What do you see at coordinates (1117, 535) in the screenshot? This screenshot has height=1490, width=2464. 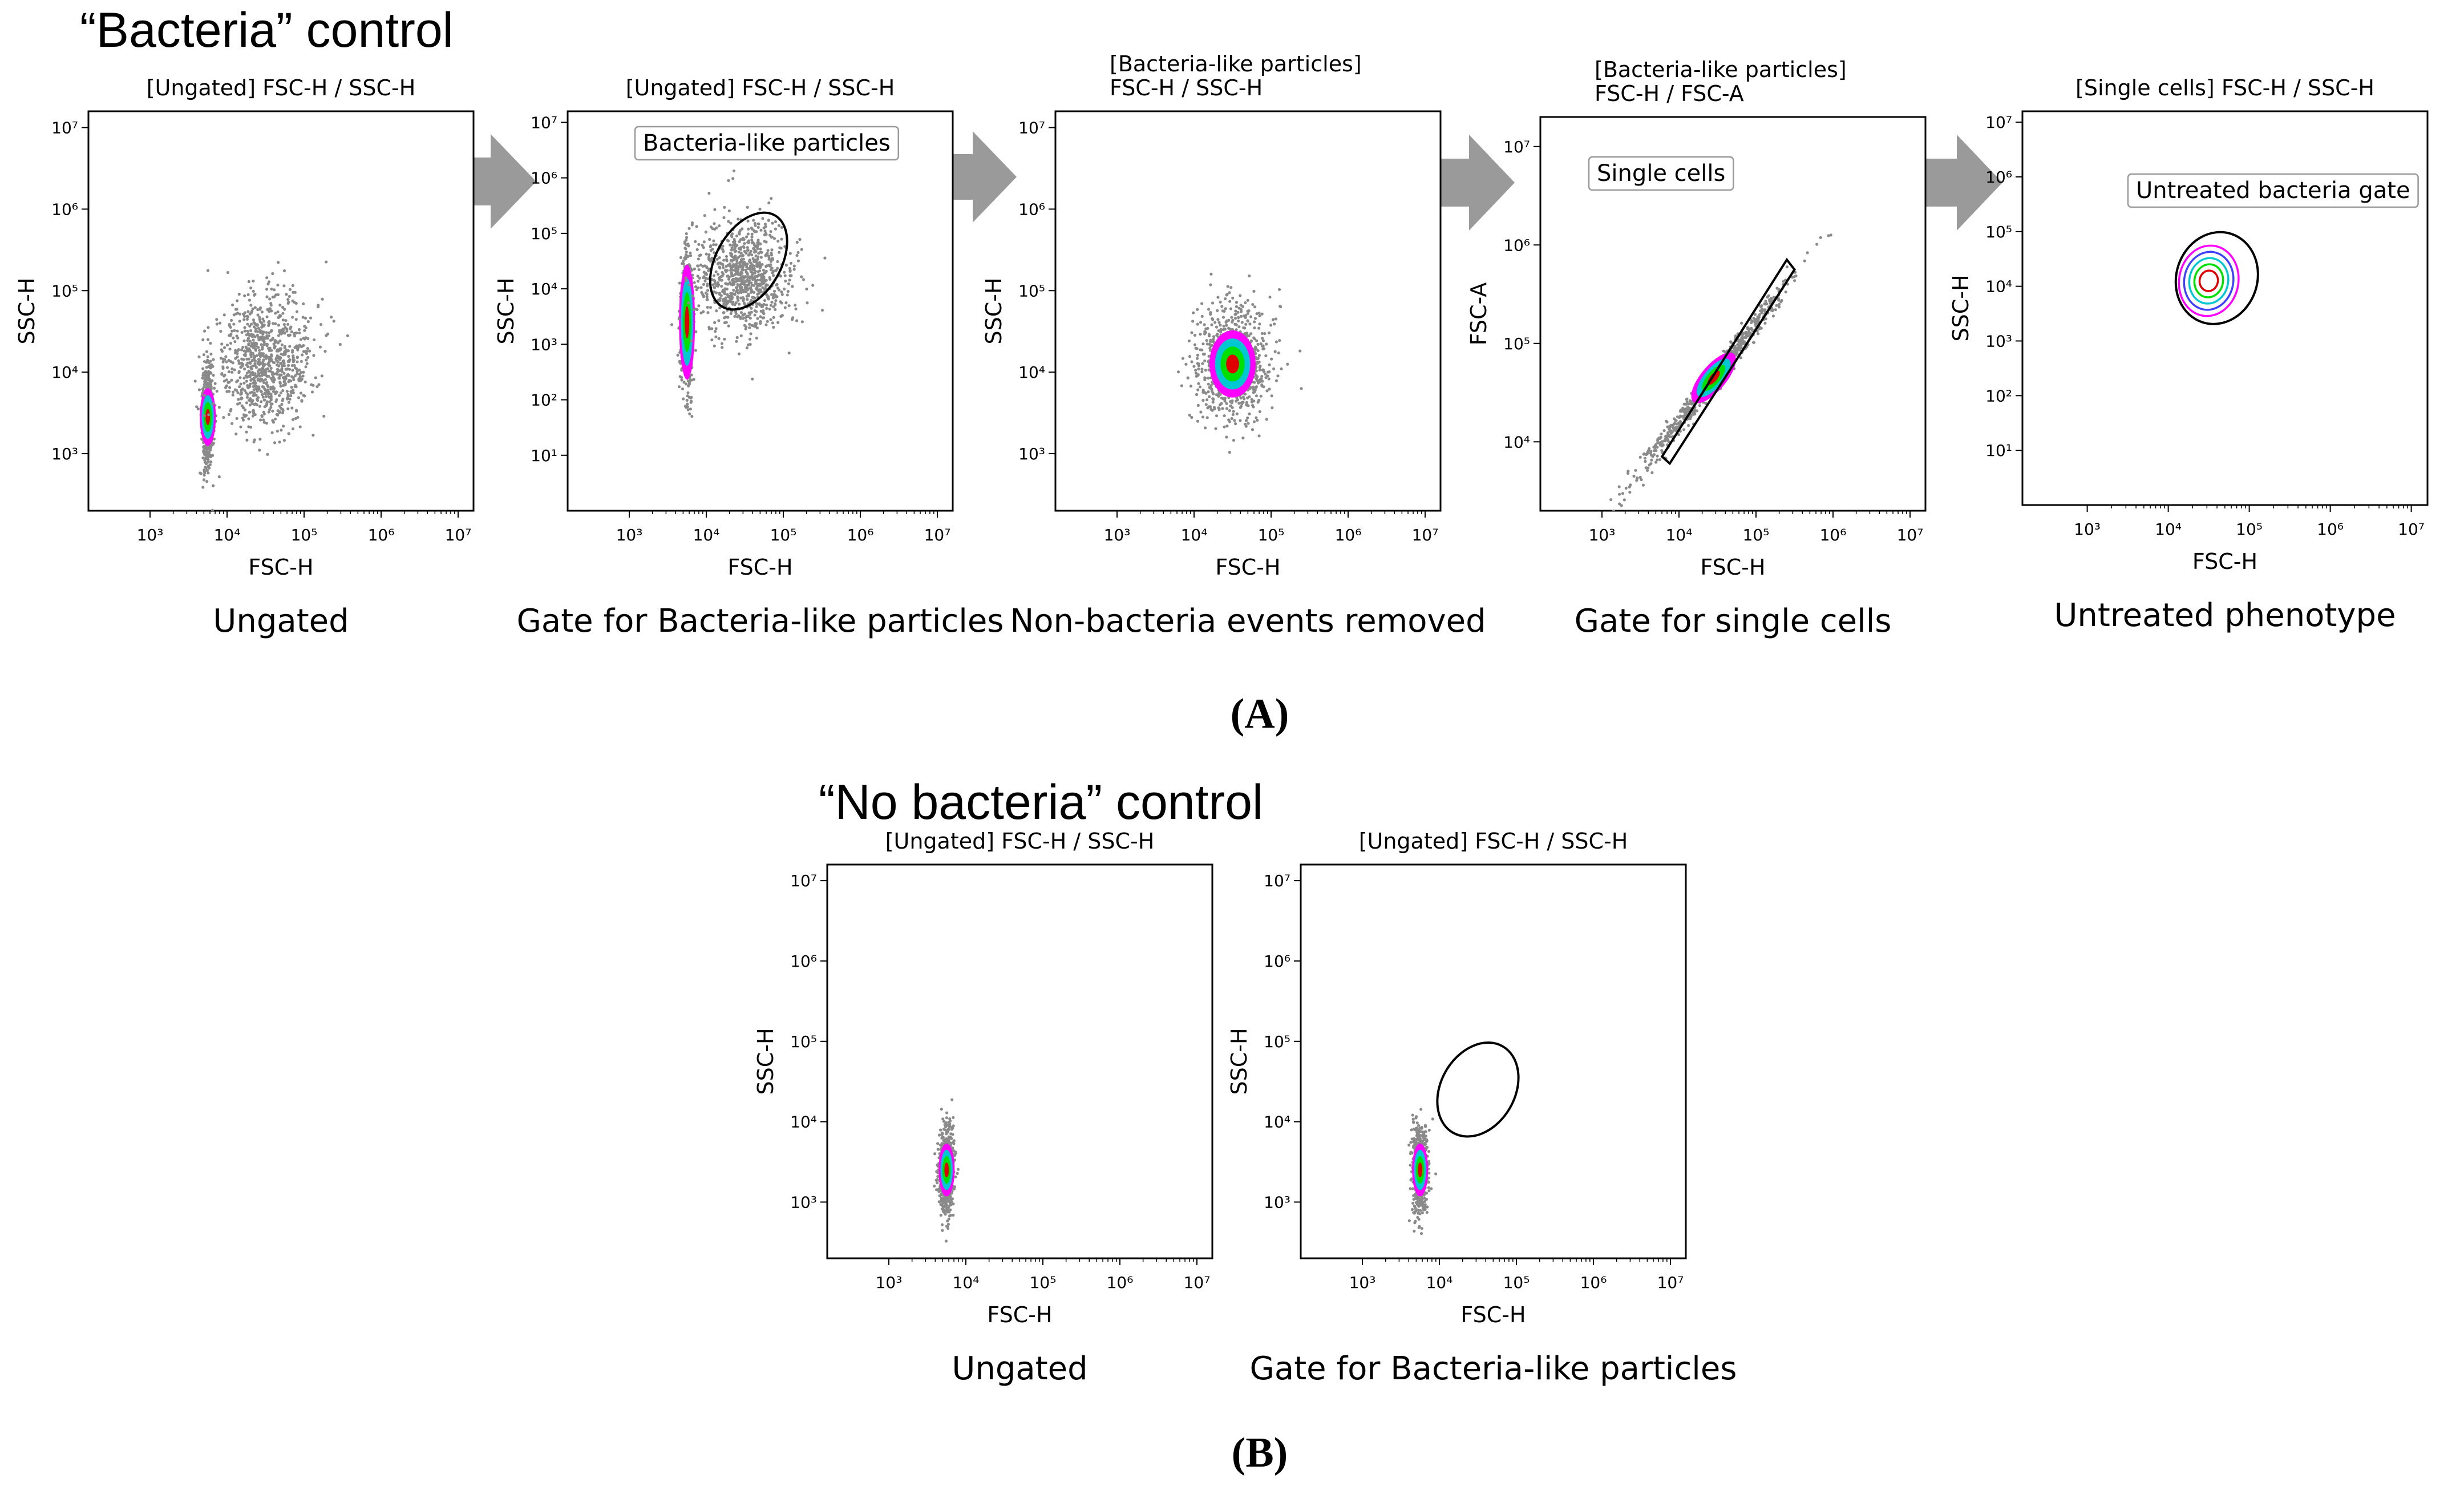 I see `xtick-label-a3-0: 10³` at bounding box center [1117, 535].